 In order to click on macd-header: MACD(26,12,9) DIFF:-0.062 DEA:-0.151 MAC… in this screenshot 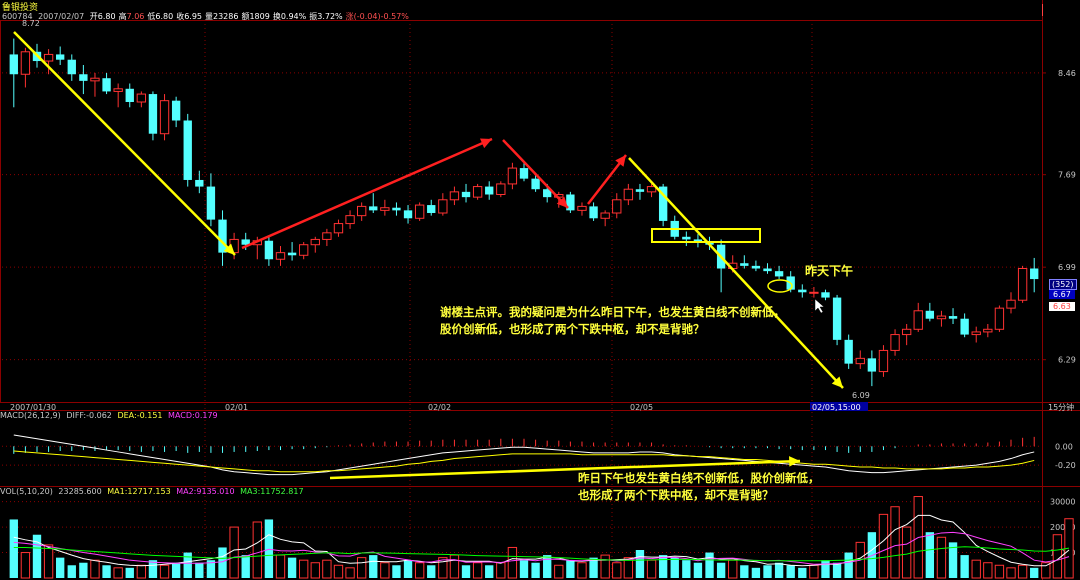, I will do `click(110, 415)`.